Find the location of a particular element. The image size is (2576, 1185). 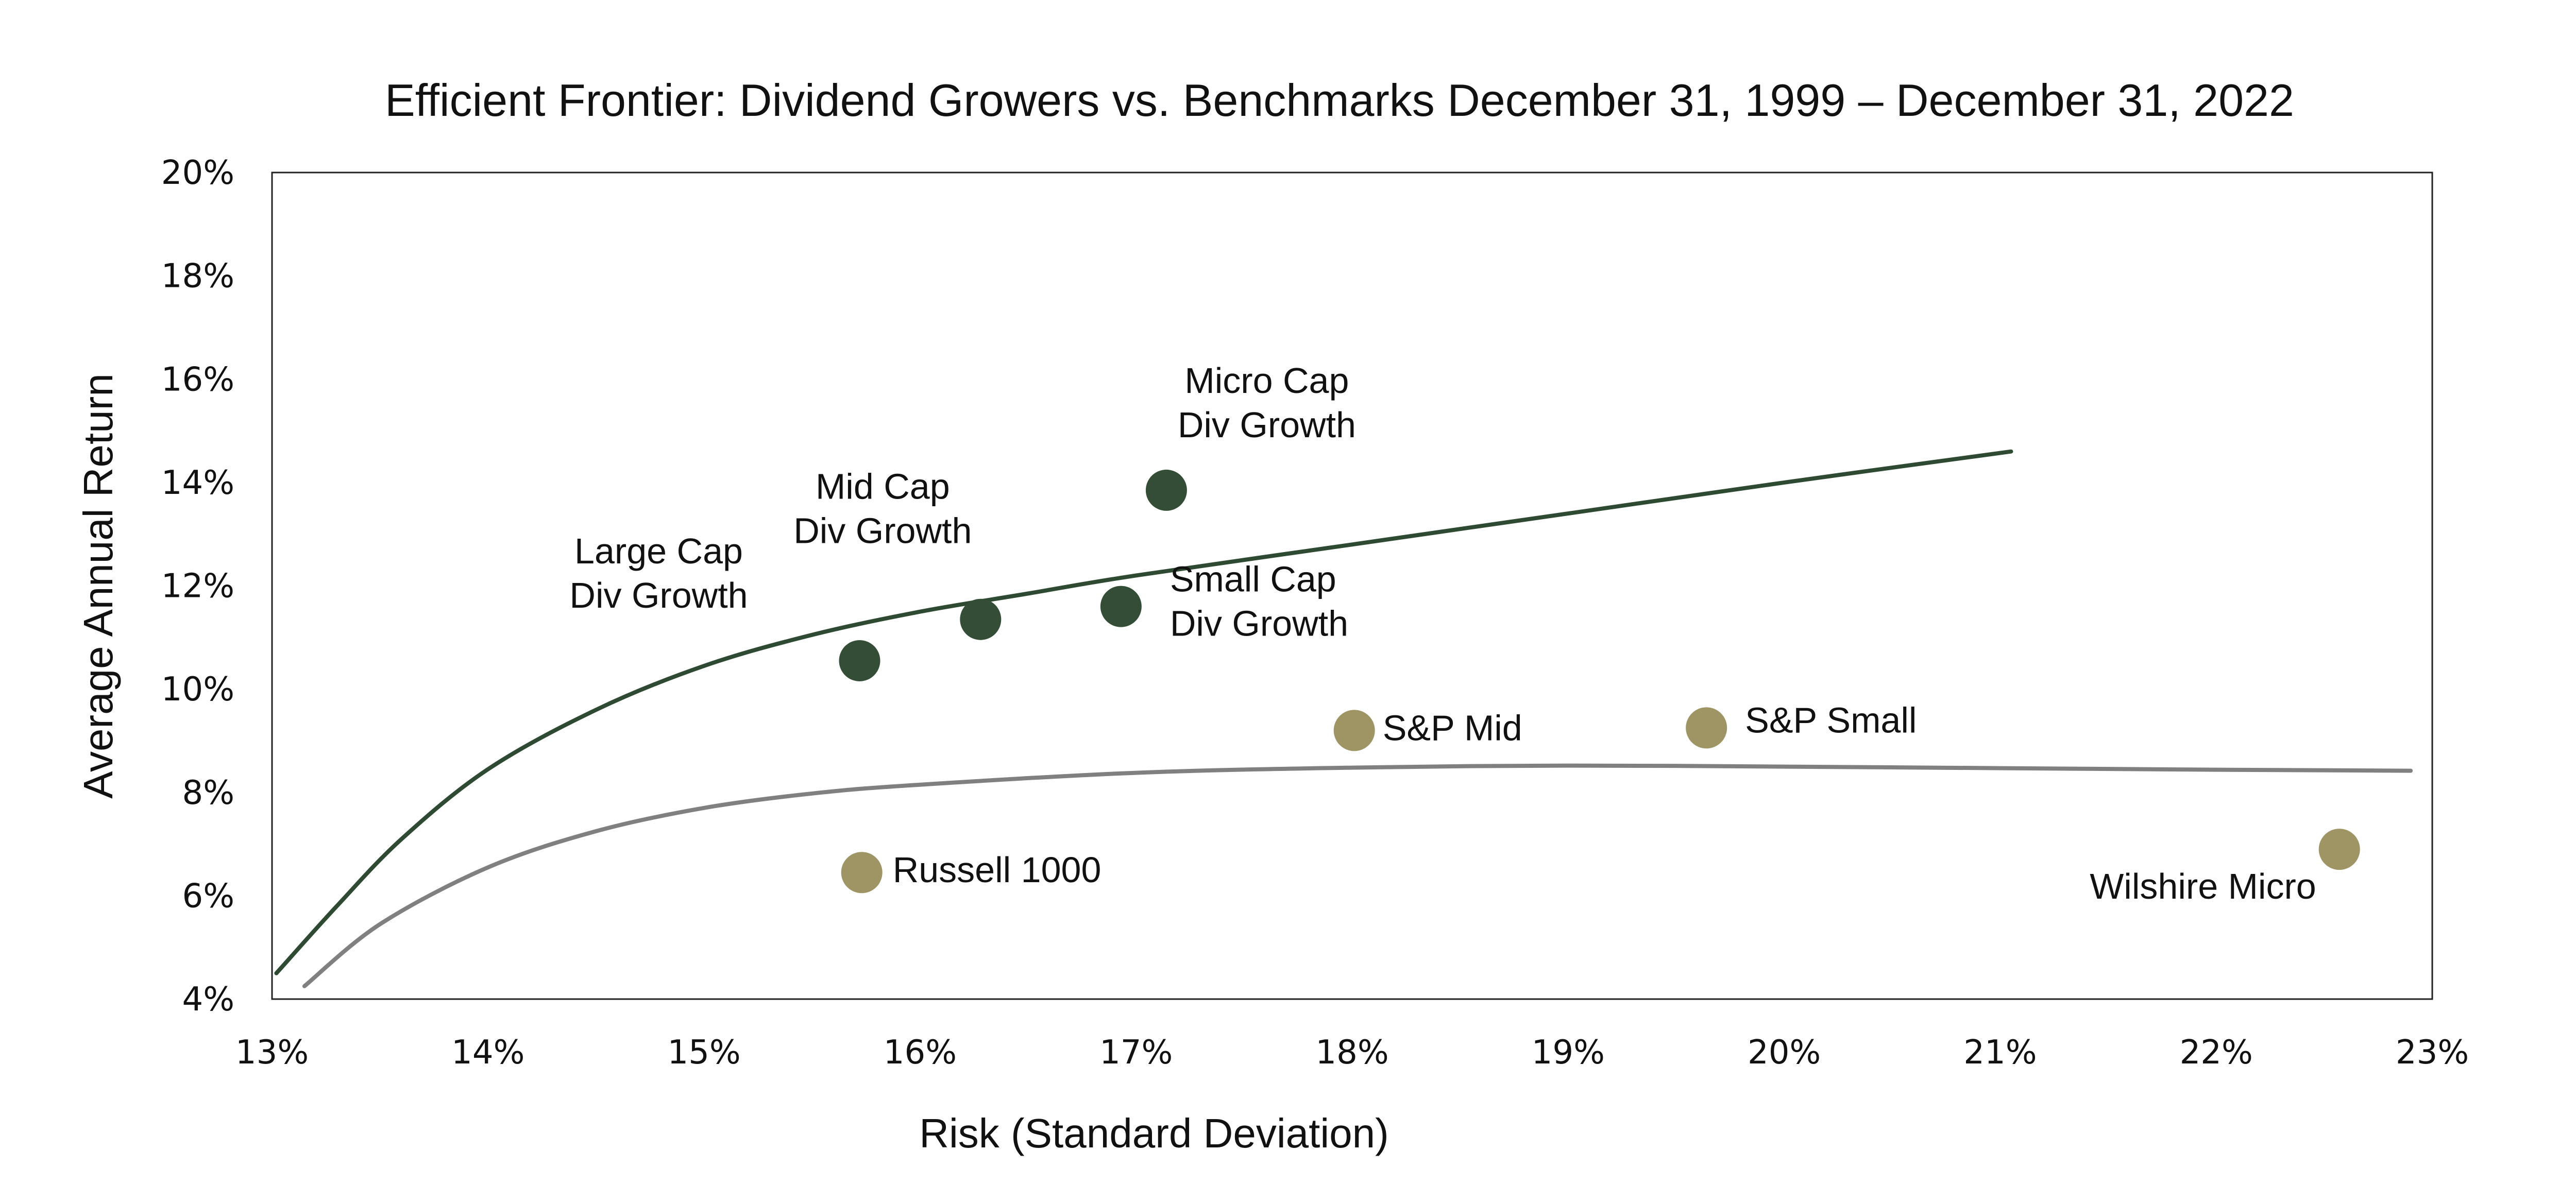

x-tick-label: 14% is located at coordinates (487, 1053).